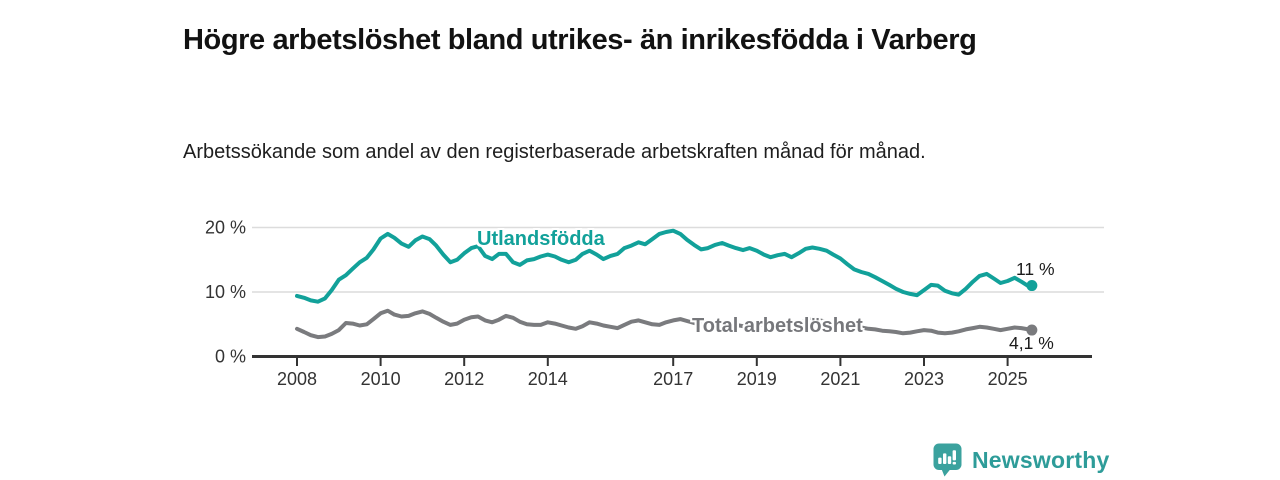 Image resolution: width=1280 pixels, height=480 pixels. I want to click on x-tick-label-2012: 2012, so click(464, 379).